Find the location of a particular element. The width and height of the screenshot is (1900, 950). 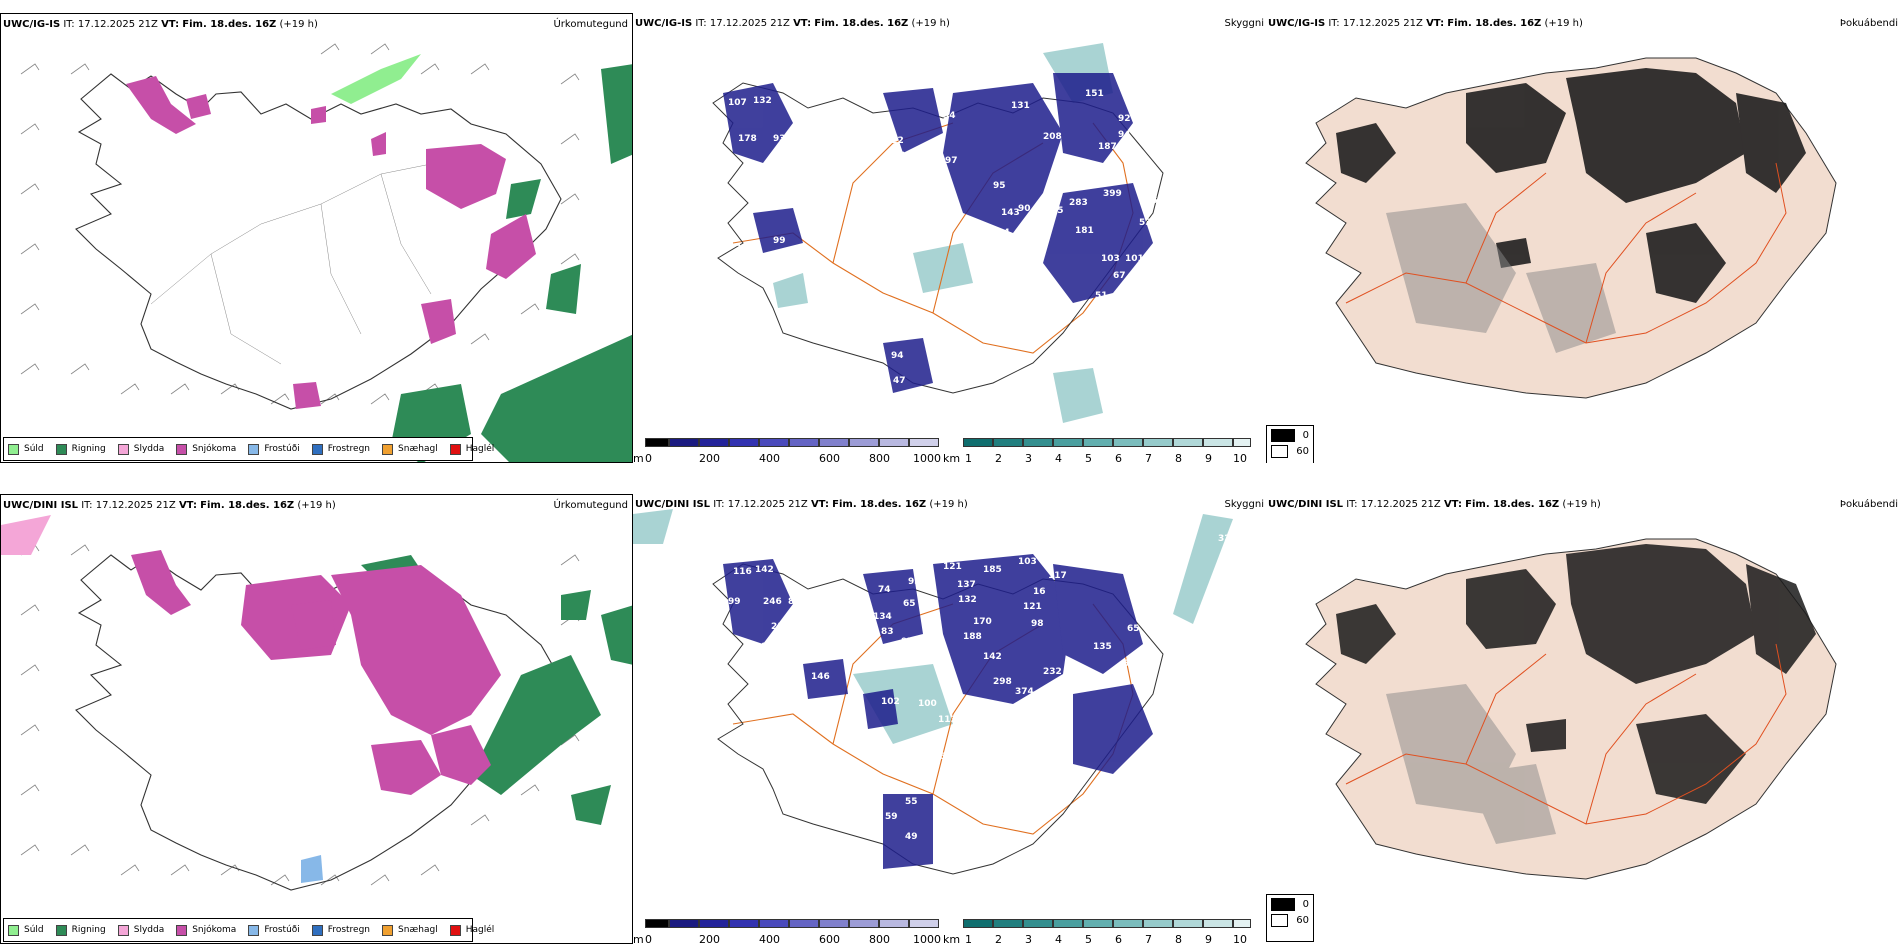

cloud-label: 151 is located at coordinates (1094, 94).